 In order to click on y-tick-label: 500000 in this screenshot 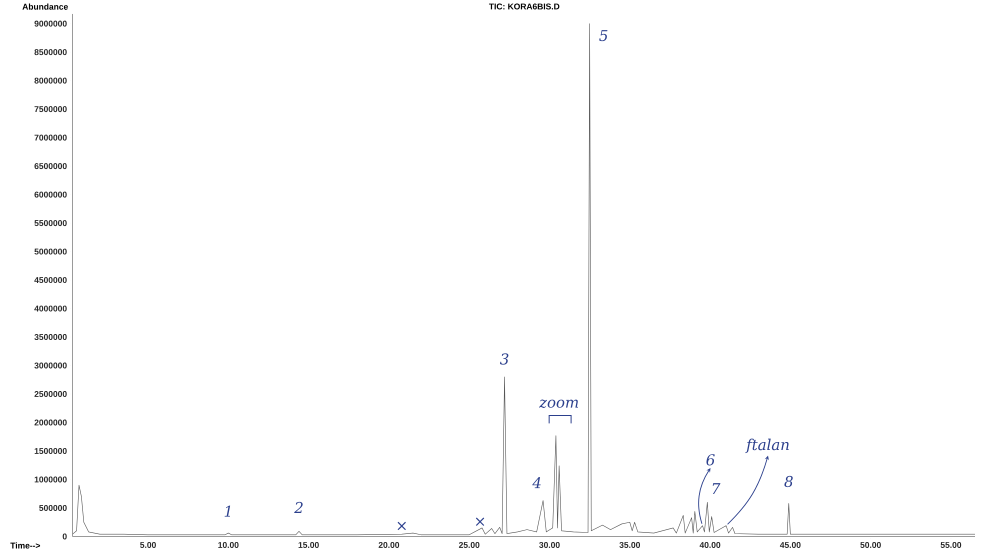, I will do `click(53, 507)`.